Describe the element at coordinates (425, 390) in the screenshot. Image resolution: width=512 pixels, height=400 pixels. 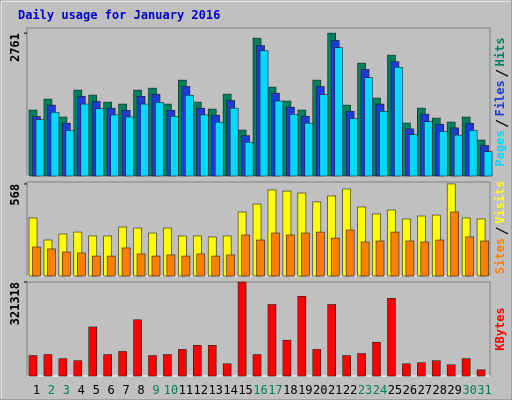
I see `x-tick-label: 27` at that location.